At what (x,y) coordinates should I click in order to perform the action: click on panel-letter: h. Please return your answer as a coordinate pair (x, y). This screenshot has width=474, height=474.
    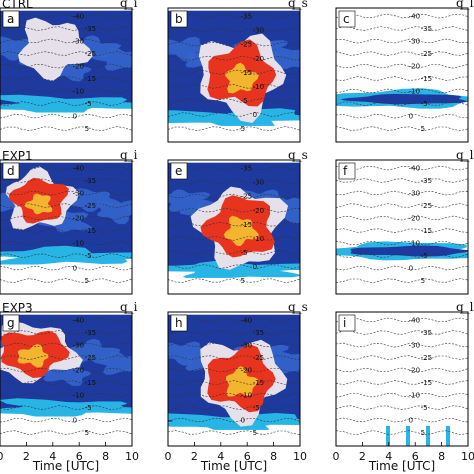
    Looking at the image, I should click on (179, 323).